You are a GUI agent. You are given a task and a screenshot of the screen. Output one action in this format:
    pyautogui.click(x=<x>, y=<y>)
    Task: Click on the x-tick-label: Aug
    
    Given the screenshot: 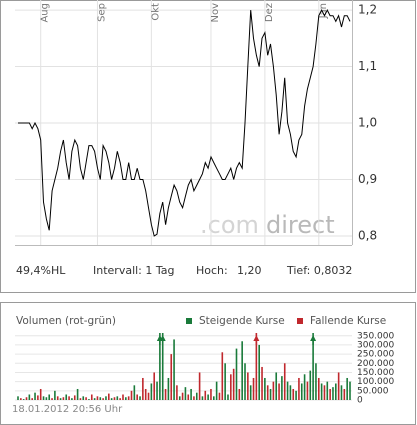 What is the action you would take?
    pyautogui.click(x=45, y=13)
    